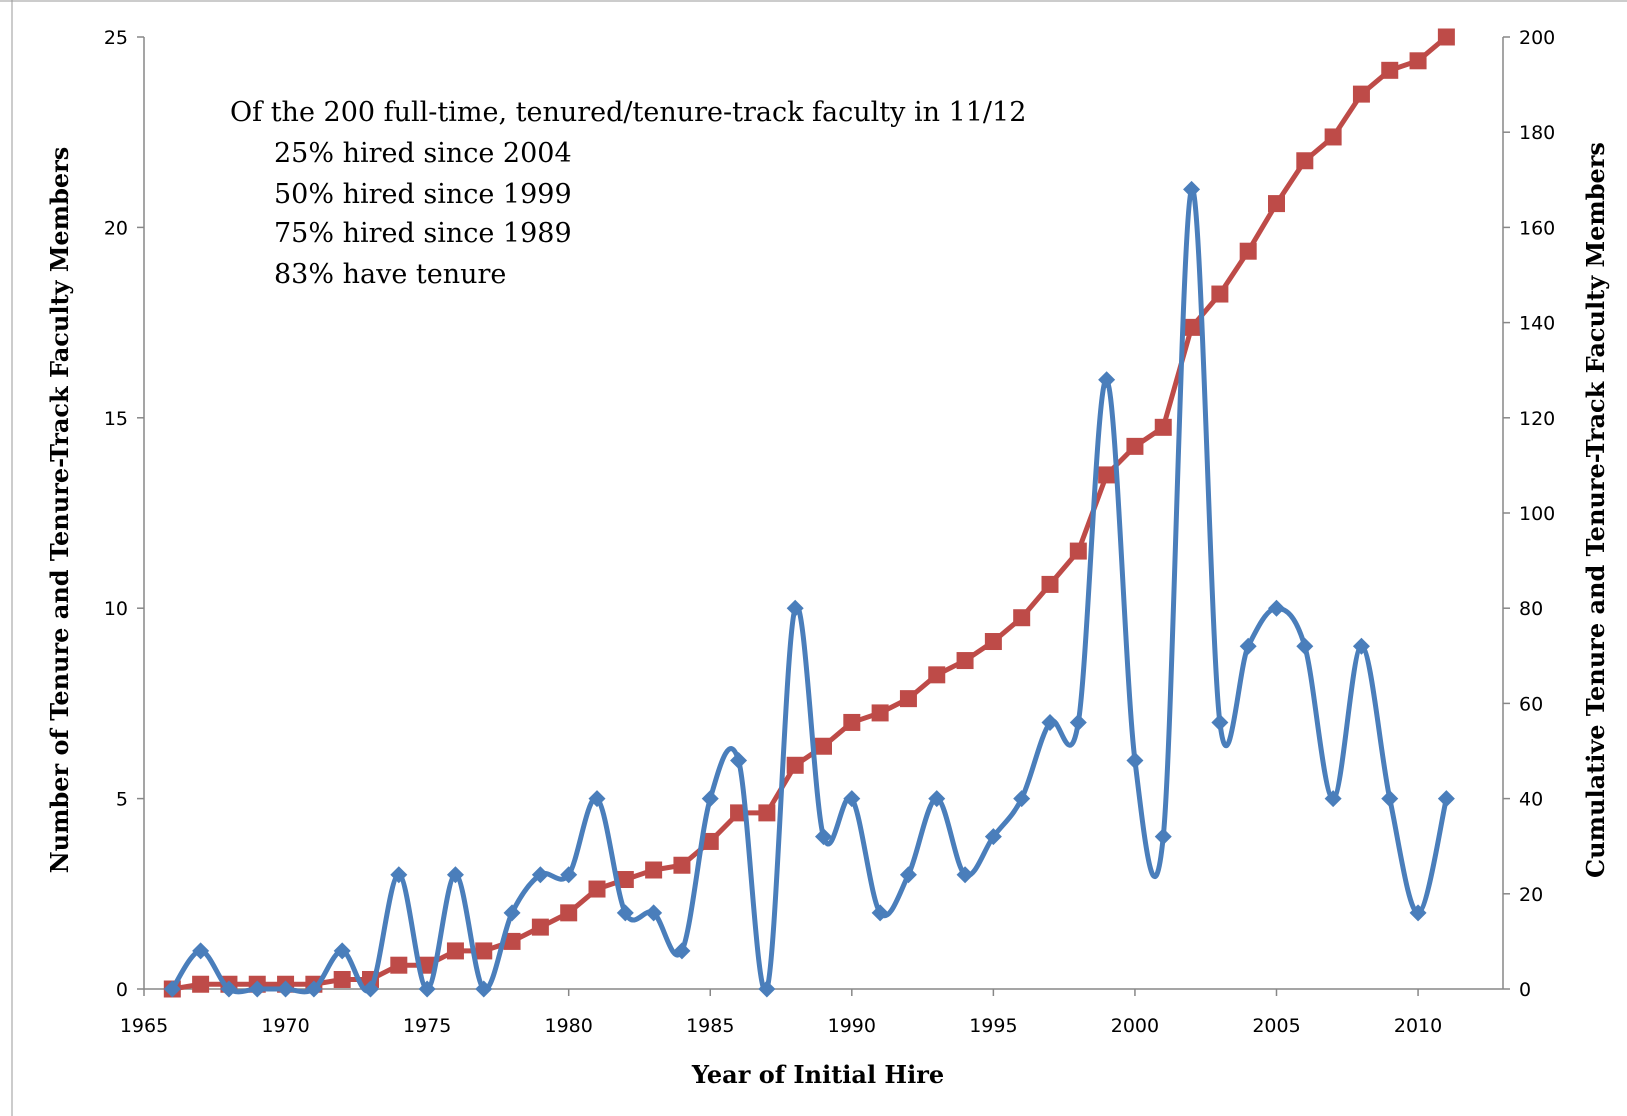  Describe the element at coordinates (1418, 1026) in the screenshot. I see `x-tick-label: 2010` at that location.